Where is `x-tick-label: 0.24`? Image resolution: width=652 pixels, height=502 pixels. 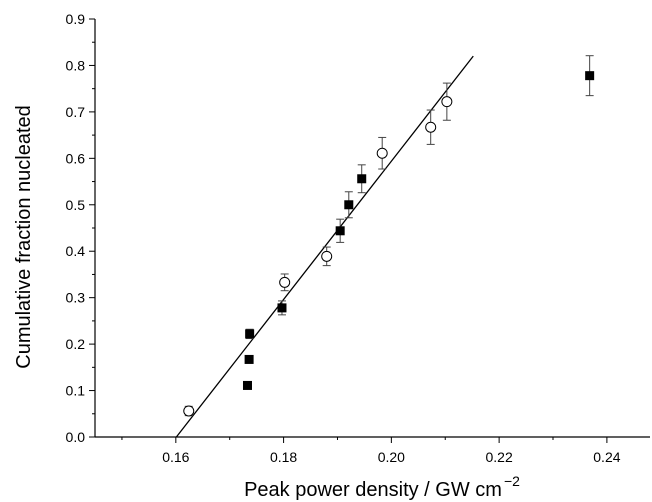 x-tick-label: 0.24 is located at coordinates (606, 457).